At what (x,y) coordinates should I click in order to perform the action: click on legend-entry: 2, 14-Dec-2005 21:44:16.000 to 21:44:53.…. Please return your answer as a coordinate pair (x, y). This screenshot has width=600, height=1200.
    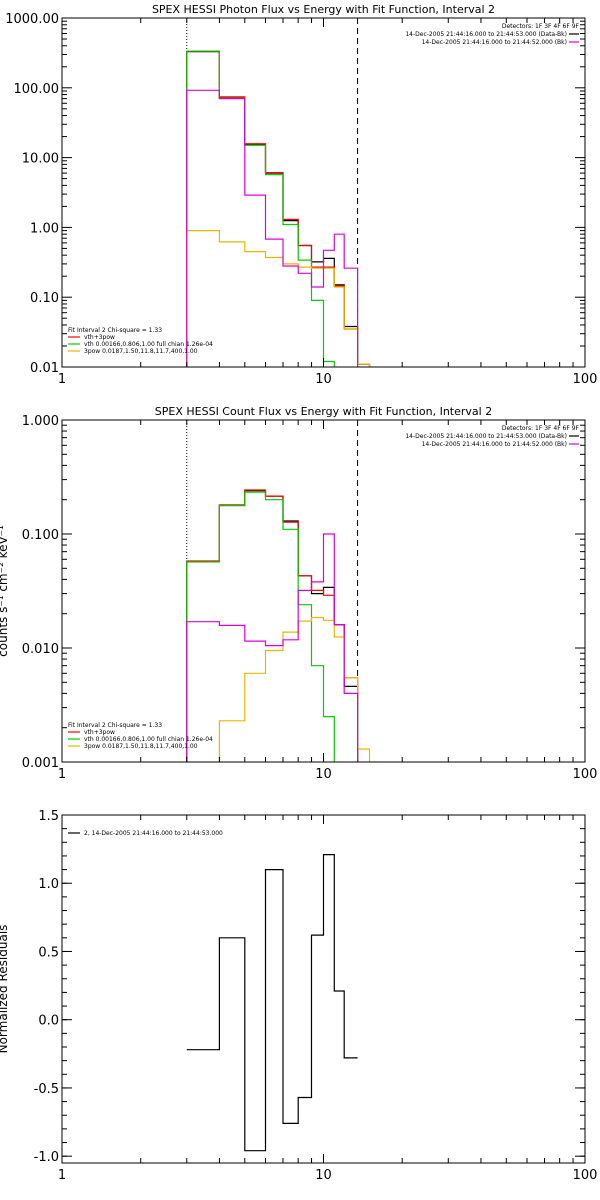
    Looking at the image, I should click on (153, 833).